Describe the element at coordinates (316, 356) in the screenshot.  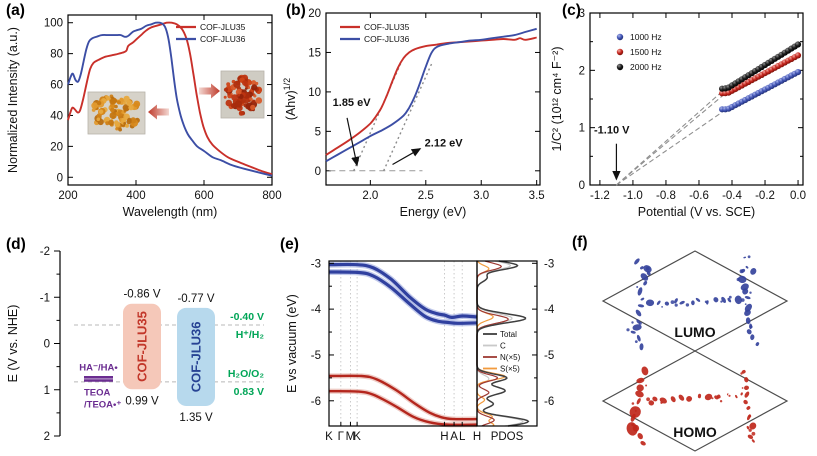
I see `y-tick-label: -5` at that location.